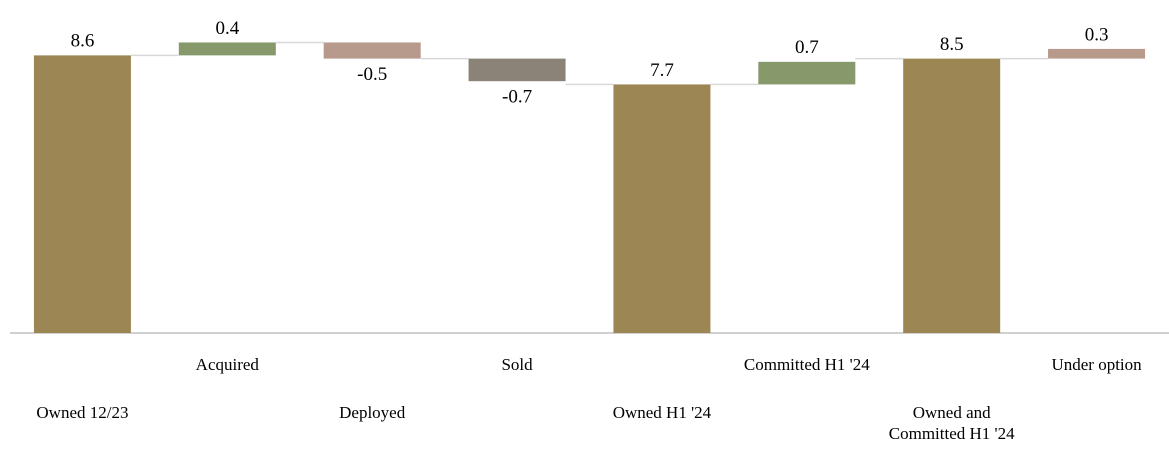 Image resolution: width=1169 pixels, height=450 pixels. I want to click on value-label: 8.5, so click(952, 44).